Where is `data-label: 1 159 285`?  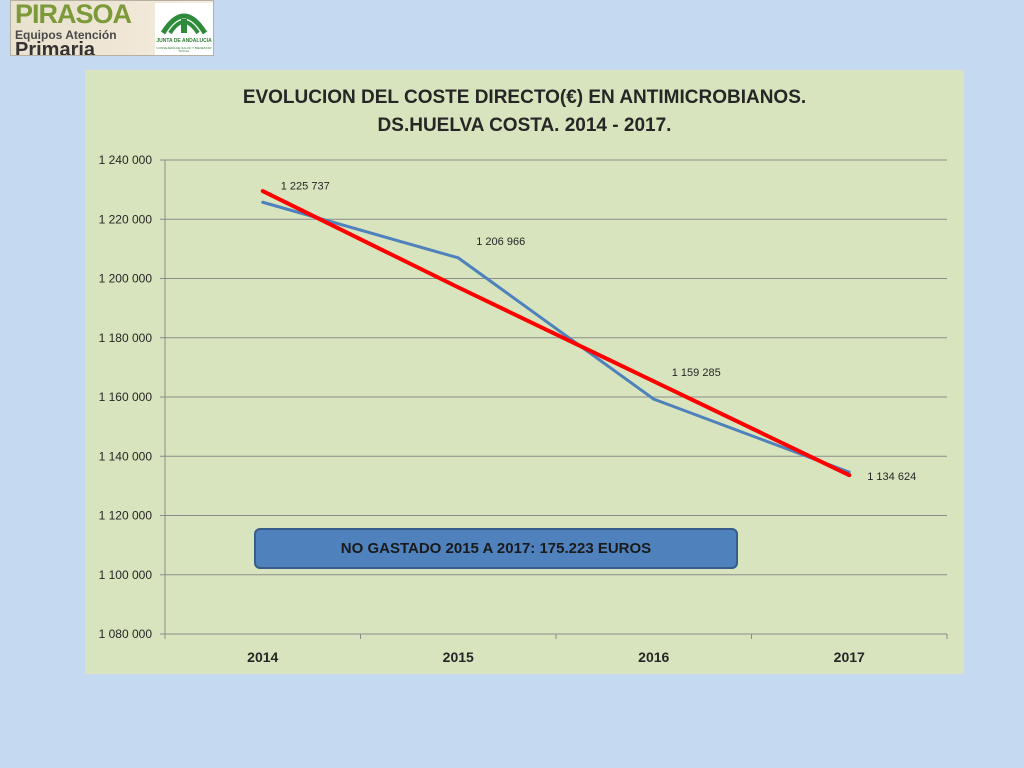
data-label: 1 159 285 is located at coordinates (696, 373).